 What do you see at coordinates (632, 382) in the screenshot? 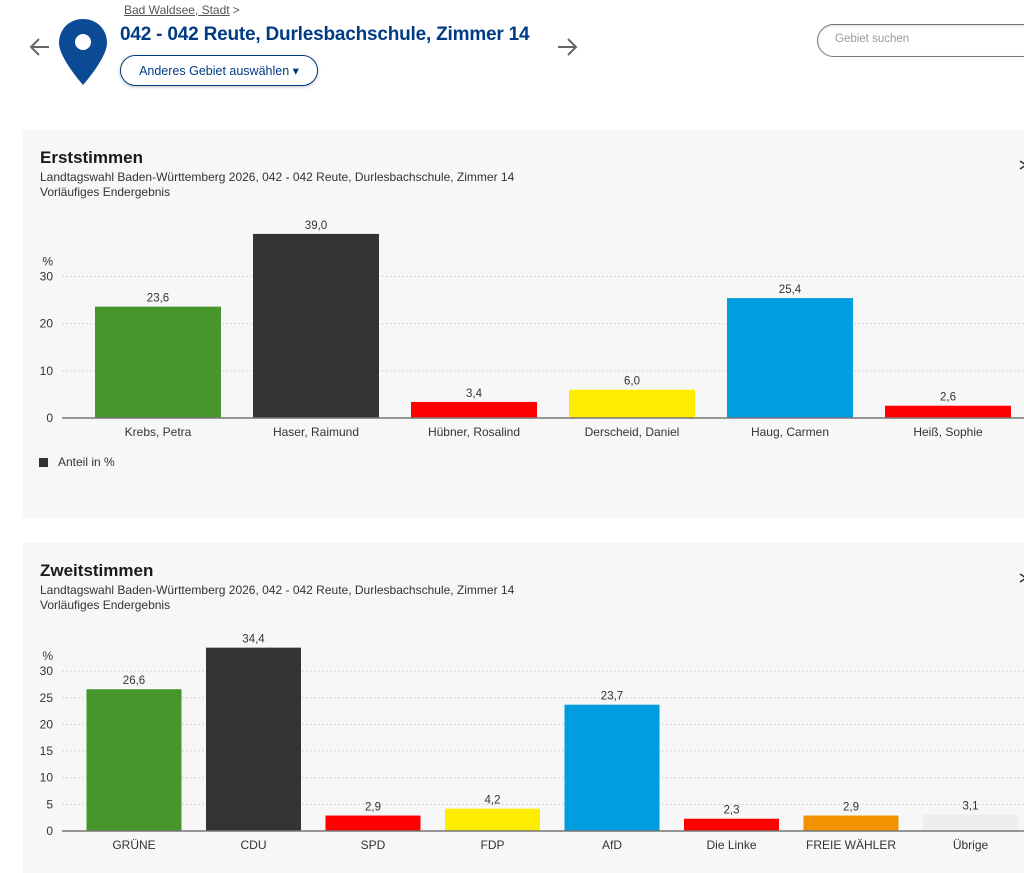
I see `data-label: 6,0` at bounding box center [632, 382].